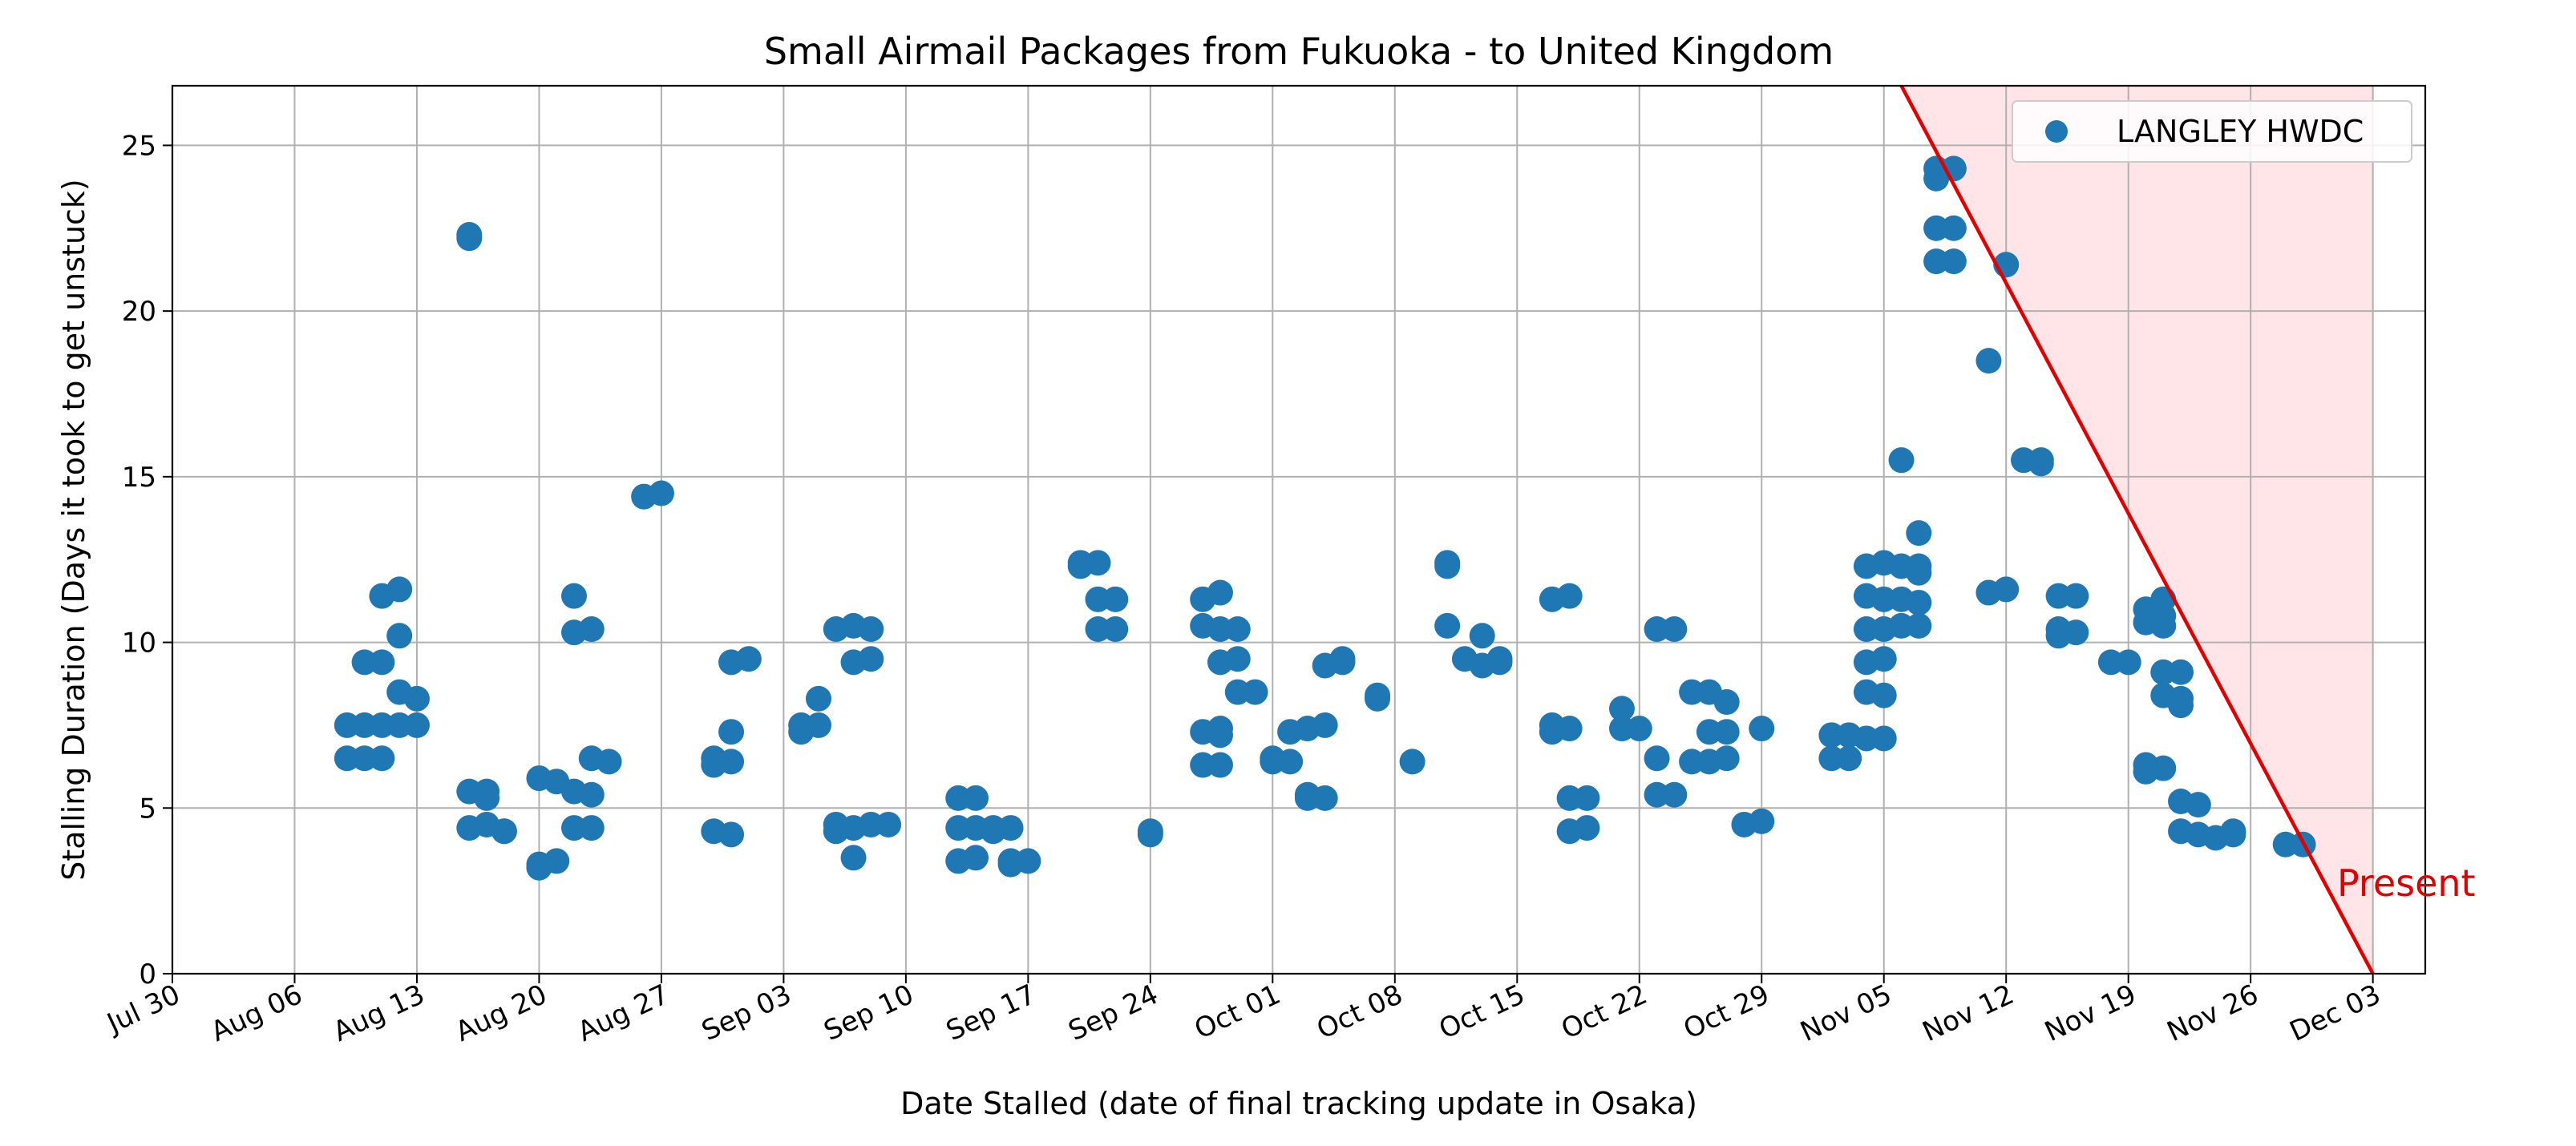  What do you see at coordinates (2212, 1014) in the screenshot?
I see `x-tick-label: Nov 26` at bounding box center [2212, 1014].